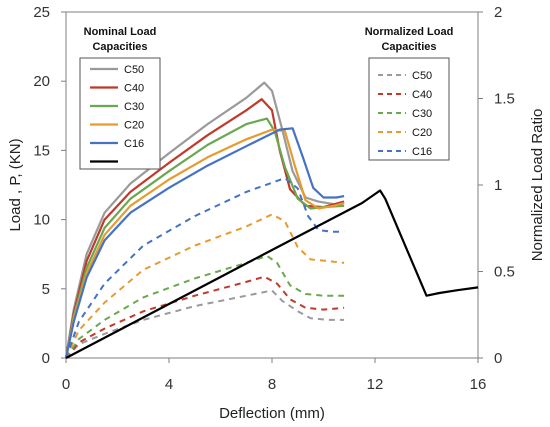 The image size is (550, 427). What do you see at coordinates (504, 185) in the screenshot?
I see `y2-tick-labels: 0 0.5 1 1.5 2` at bounding box center [504, 185].